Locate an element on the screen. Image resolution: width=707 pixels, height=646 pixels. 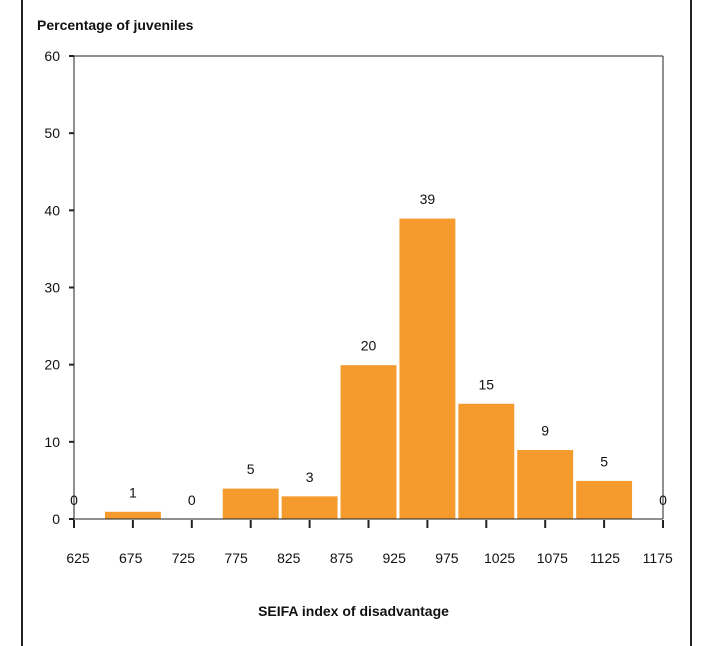
x-tick-label: 675 is located at coordinates (131, 558).